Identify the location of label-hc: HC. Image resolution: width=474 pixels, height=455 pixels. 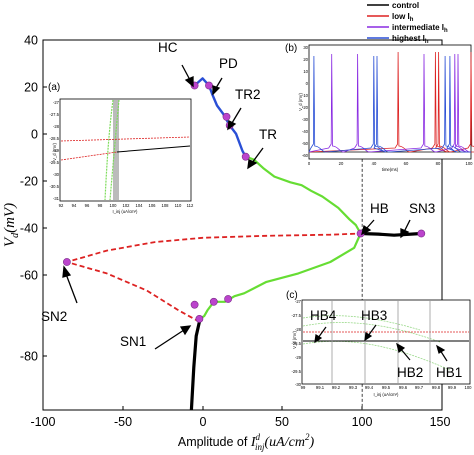
(168, 47).